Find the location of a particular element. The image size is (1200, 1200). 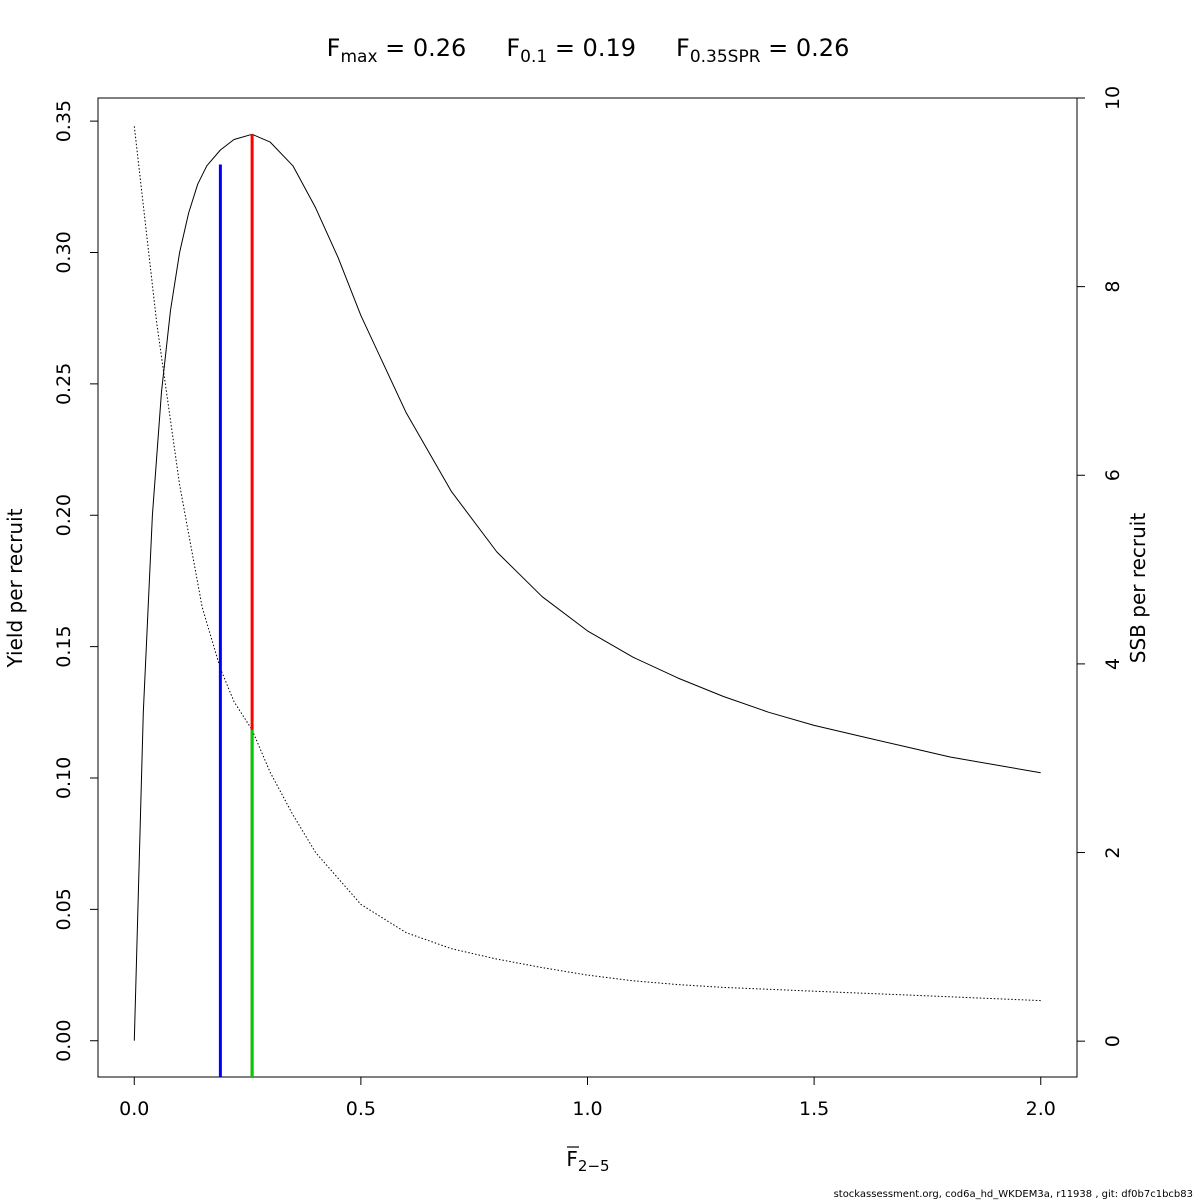

x-tick-label: 0.0 is located at coordinates (134, 1109).